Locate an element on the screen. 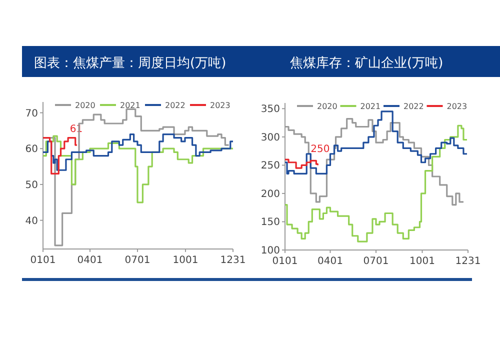 Image resolution: width=500 pixels, height=362 pixels. y-tick-label: 350 is located at coordinates (270, 110).